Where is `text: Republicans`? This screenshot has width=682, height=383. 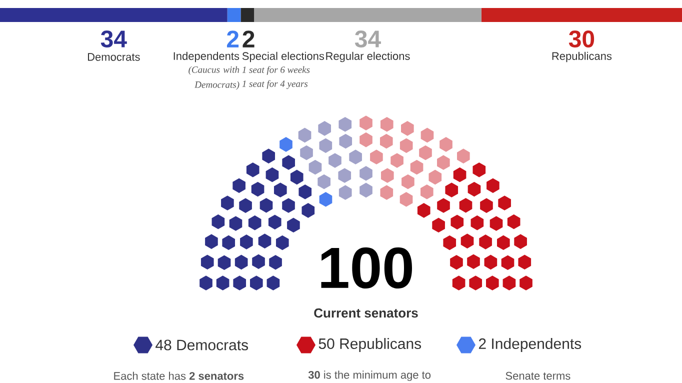 text: Republicans is located at coordinates (582, 57).